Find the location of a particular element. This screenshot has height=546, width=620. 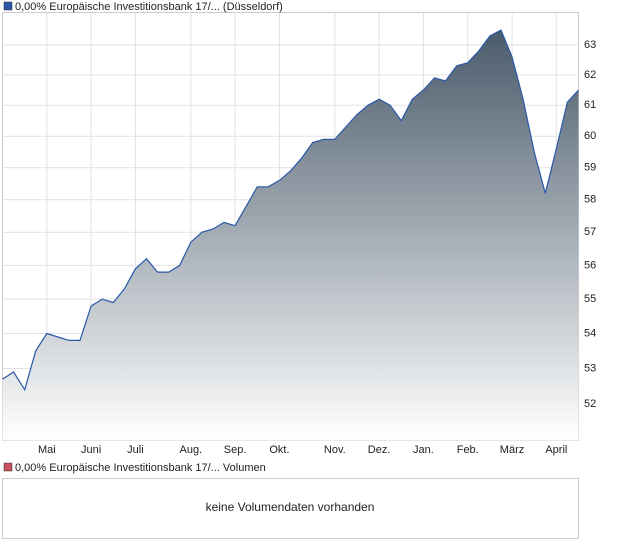

x-tick-label: Juni is located at coordinates (91, 450).